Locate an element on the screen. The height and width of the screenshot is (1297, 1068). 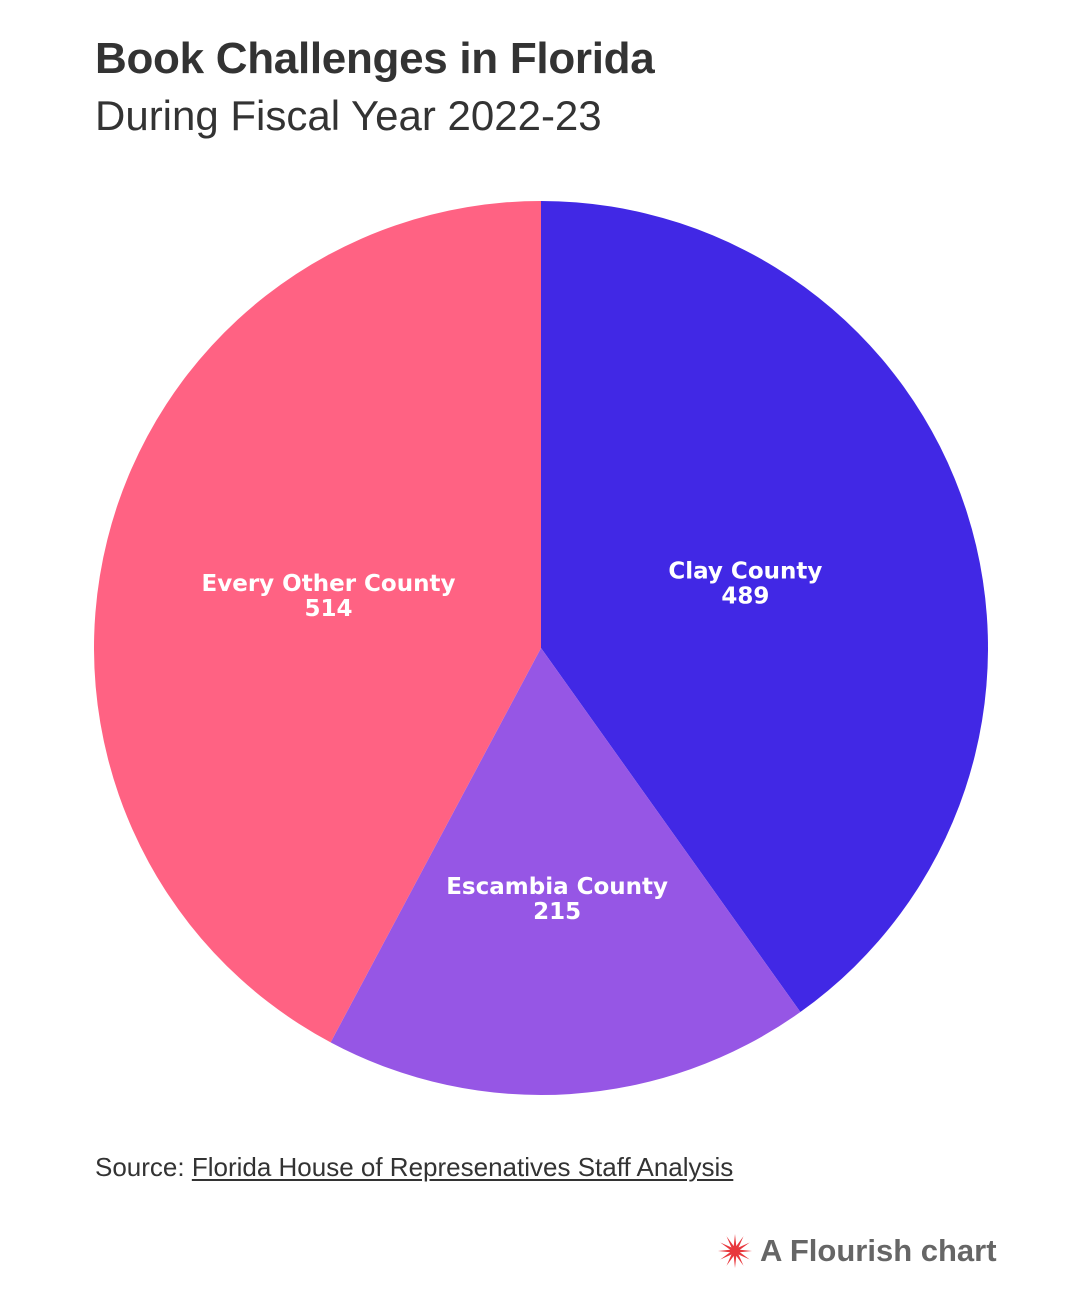
slice-label-clay-county: Clay County 489 is located at coordinates (745, 584).